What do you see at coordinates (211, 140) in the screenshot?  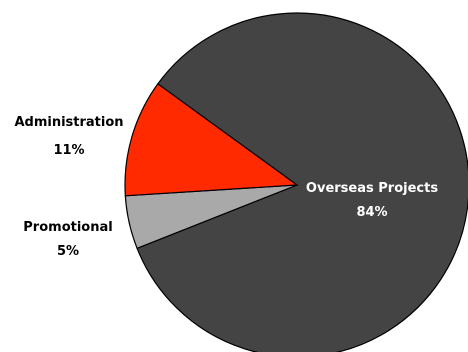 I see `pie-slice-administration` at bounding box center [211, 140].